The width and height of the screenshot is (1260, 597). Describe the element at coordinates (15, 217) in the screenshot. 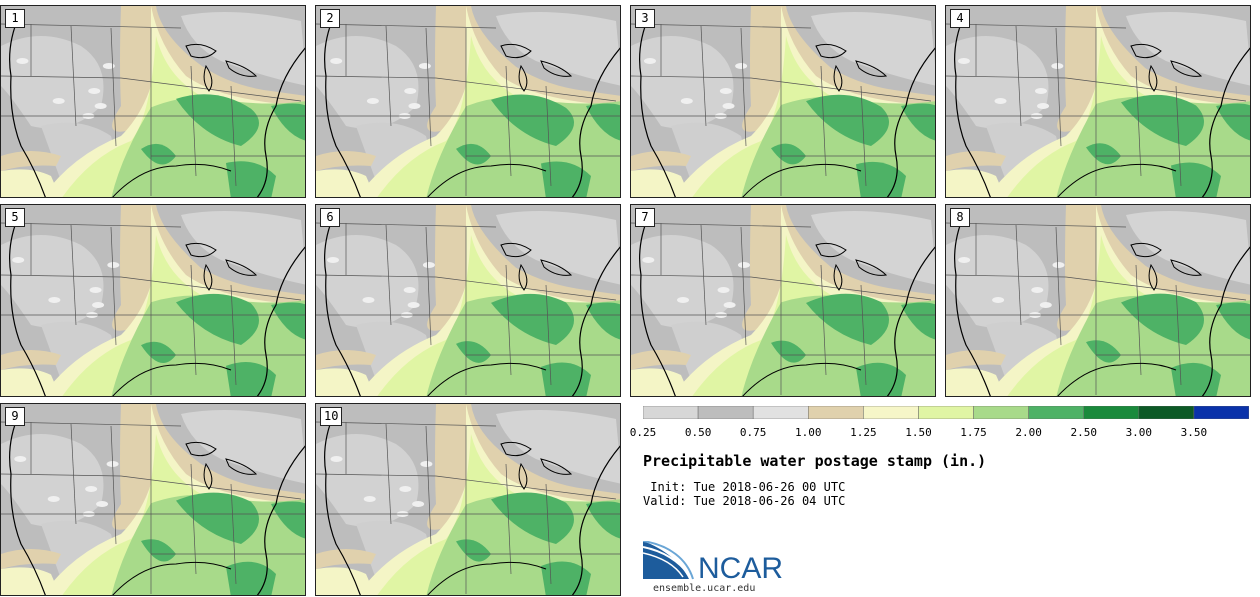

I see `member-number-label: 5` at that location.